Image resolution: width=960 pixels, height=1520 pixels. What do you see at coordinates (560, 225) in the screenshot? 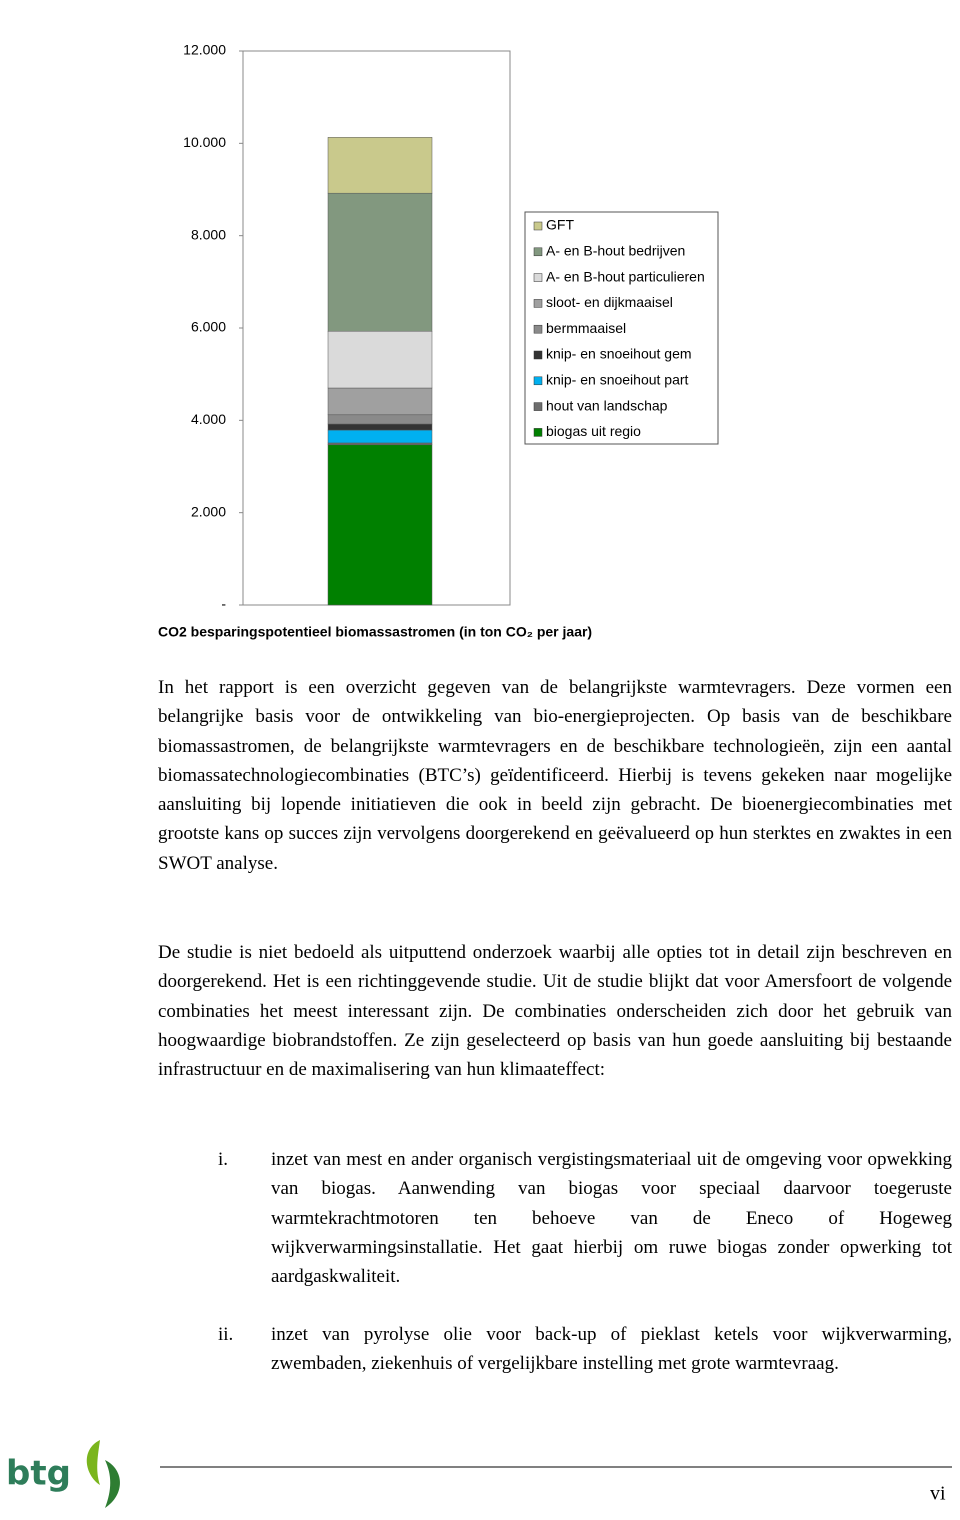
I see `legend-label: GFT` at bounding box center [560, 225].